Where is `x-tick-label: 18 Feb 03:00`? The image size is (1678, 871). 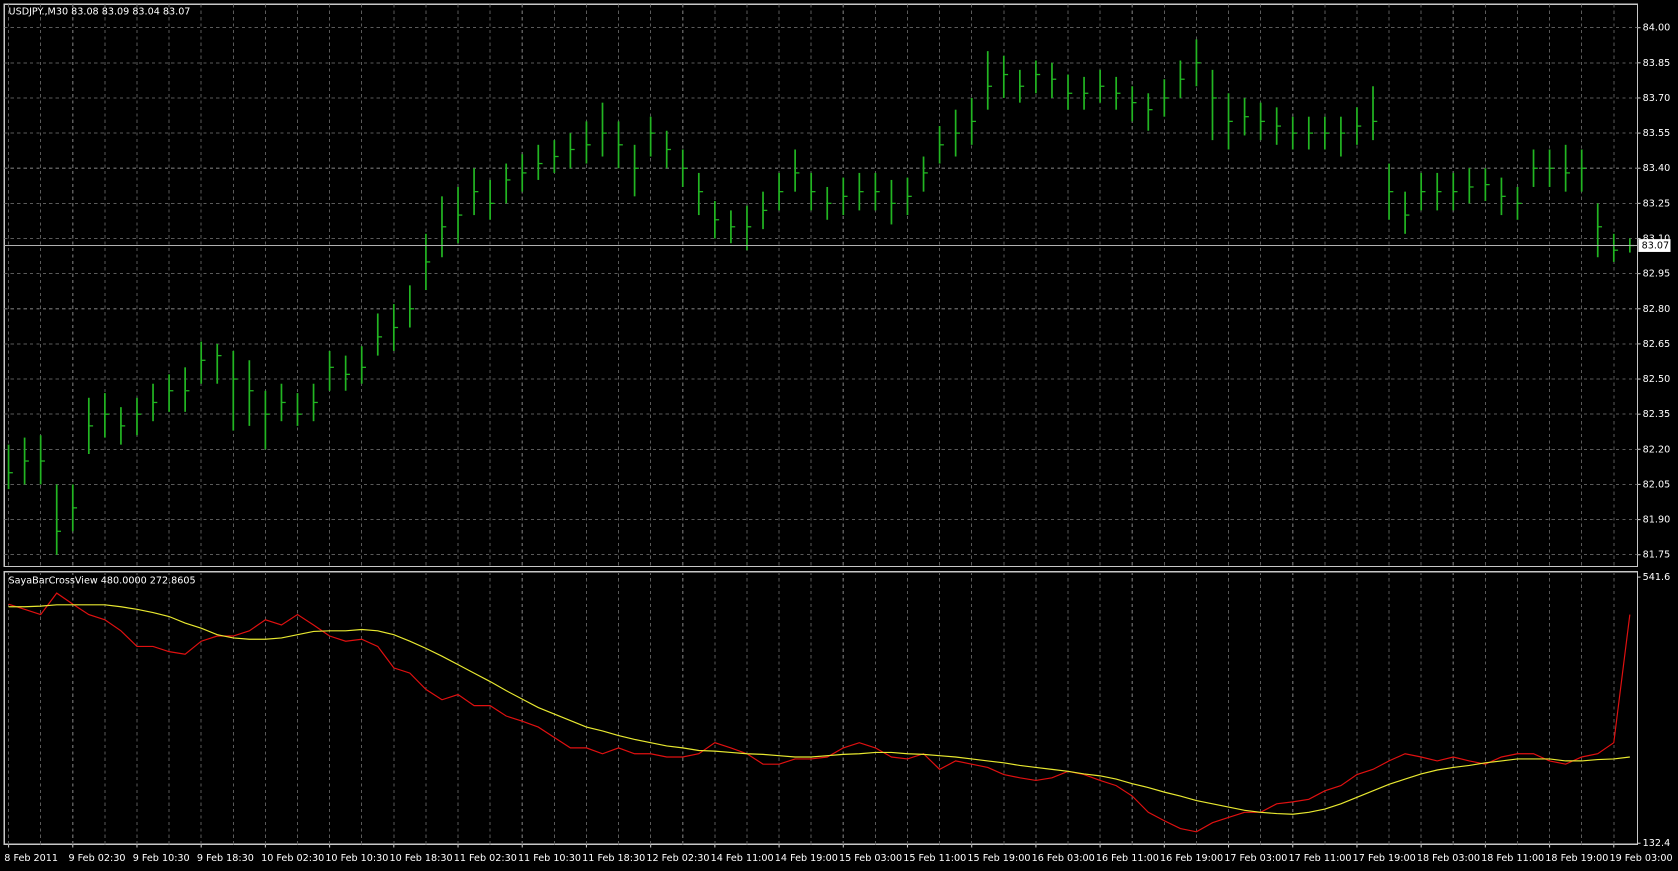
x-tick-label: 18 Feb 03:00 is located at coordinates (1448, 858).